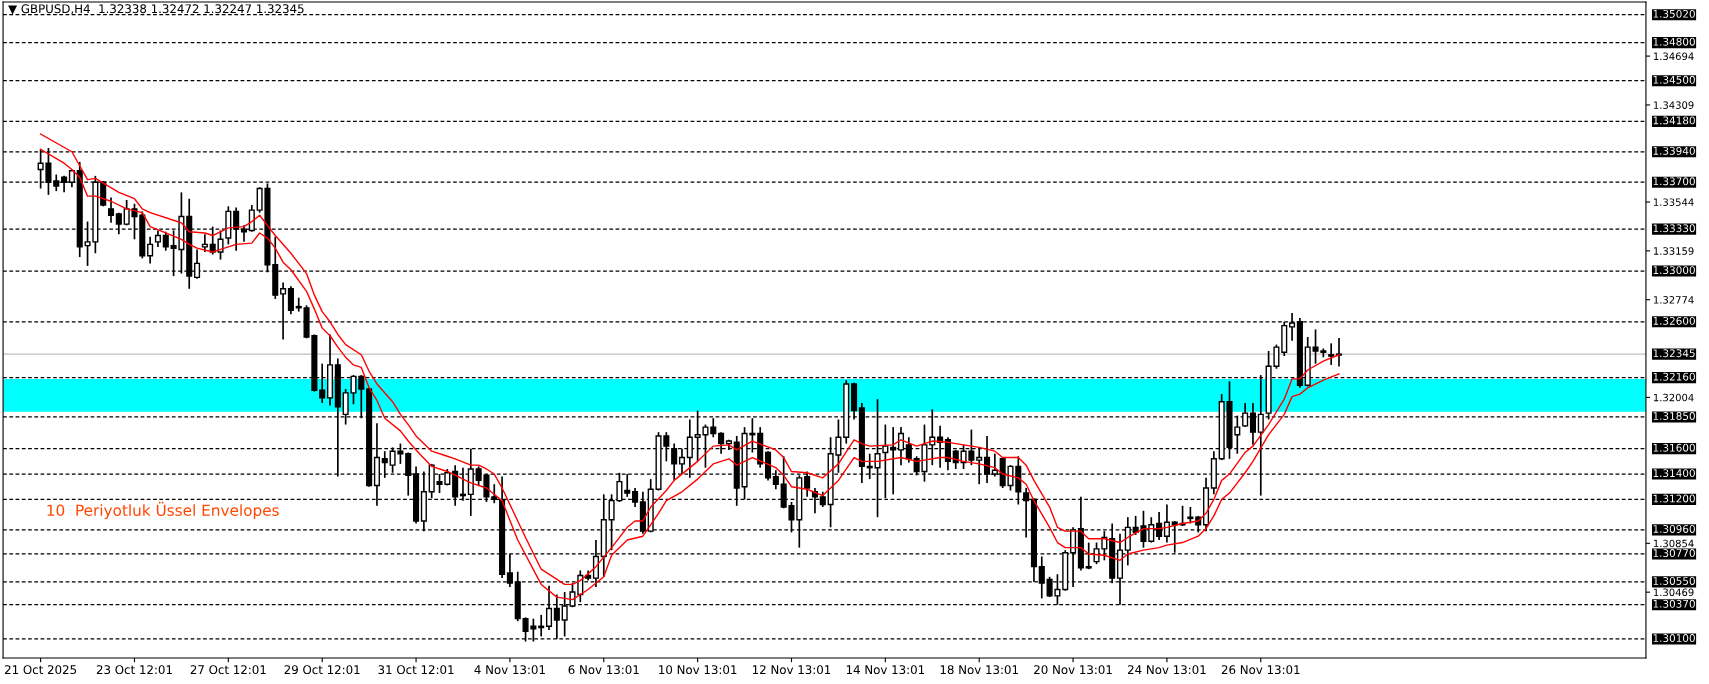 The height and width of the screenshot is (684, 1709). What do you see at coordinates (1674, 603) in the screenshot?
I see `ref-line-label: 1.30370` at bounding box center [1674, 603].